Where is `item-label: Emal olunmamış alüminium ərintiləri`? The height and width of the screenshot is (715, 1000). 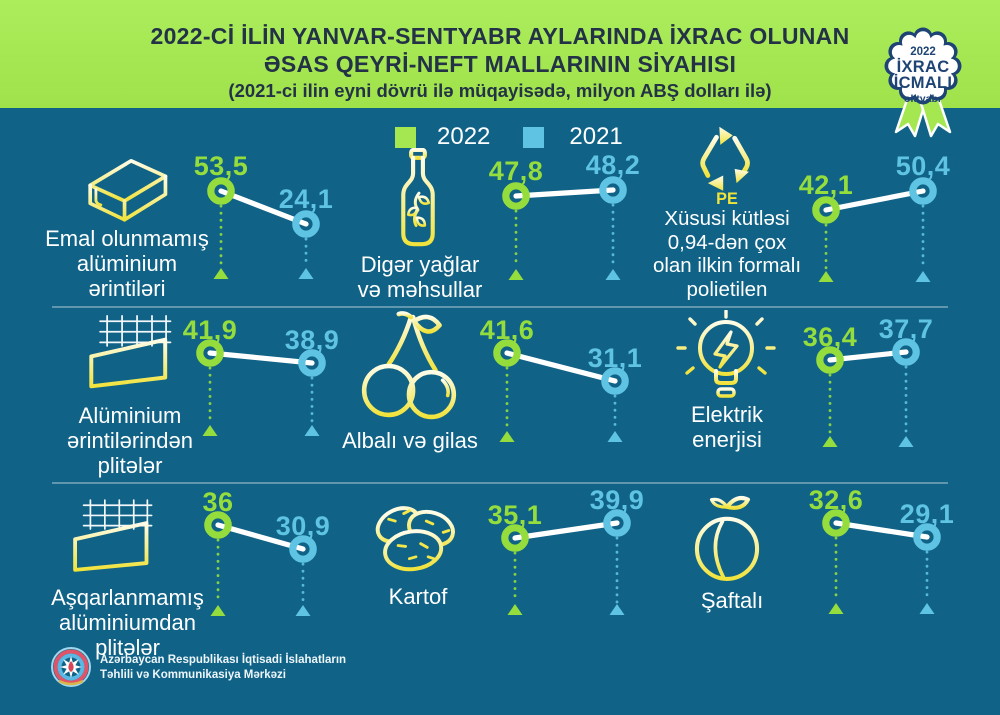
item-label: Emal olunmamış alüminium ərintiləri is located at coordinates (127, 263).